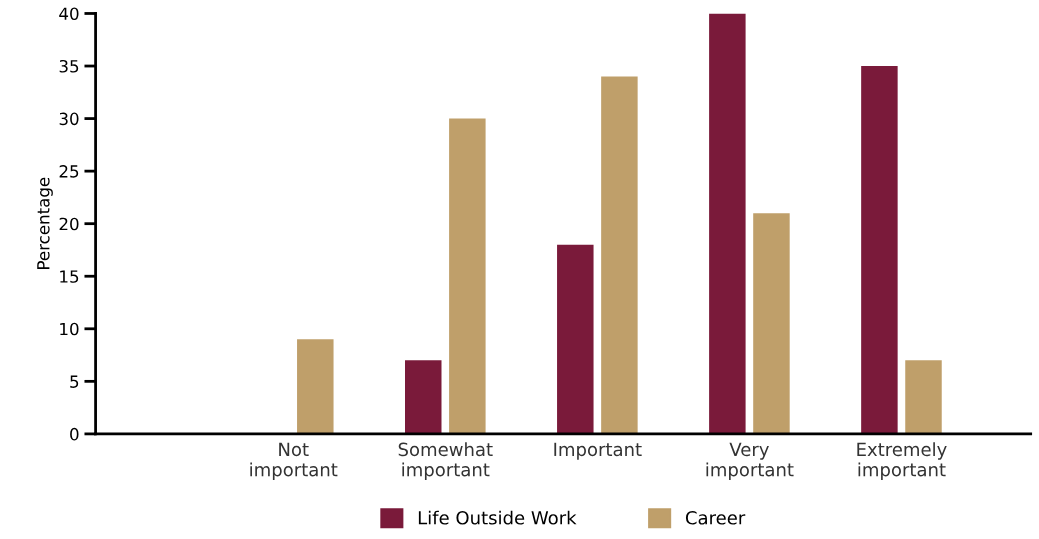  Describe the element at coordinates (902, 461) in the screenshot. I see `x-tick-label: Extremely important` at that location.